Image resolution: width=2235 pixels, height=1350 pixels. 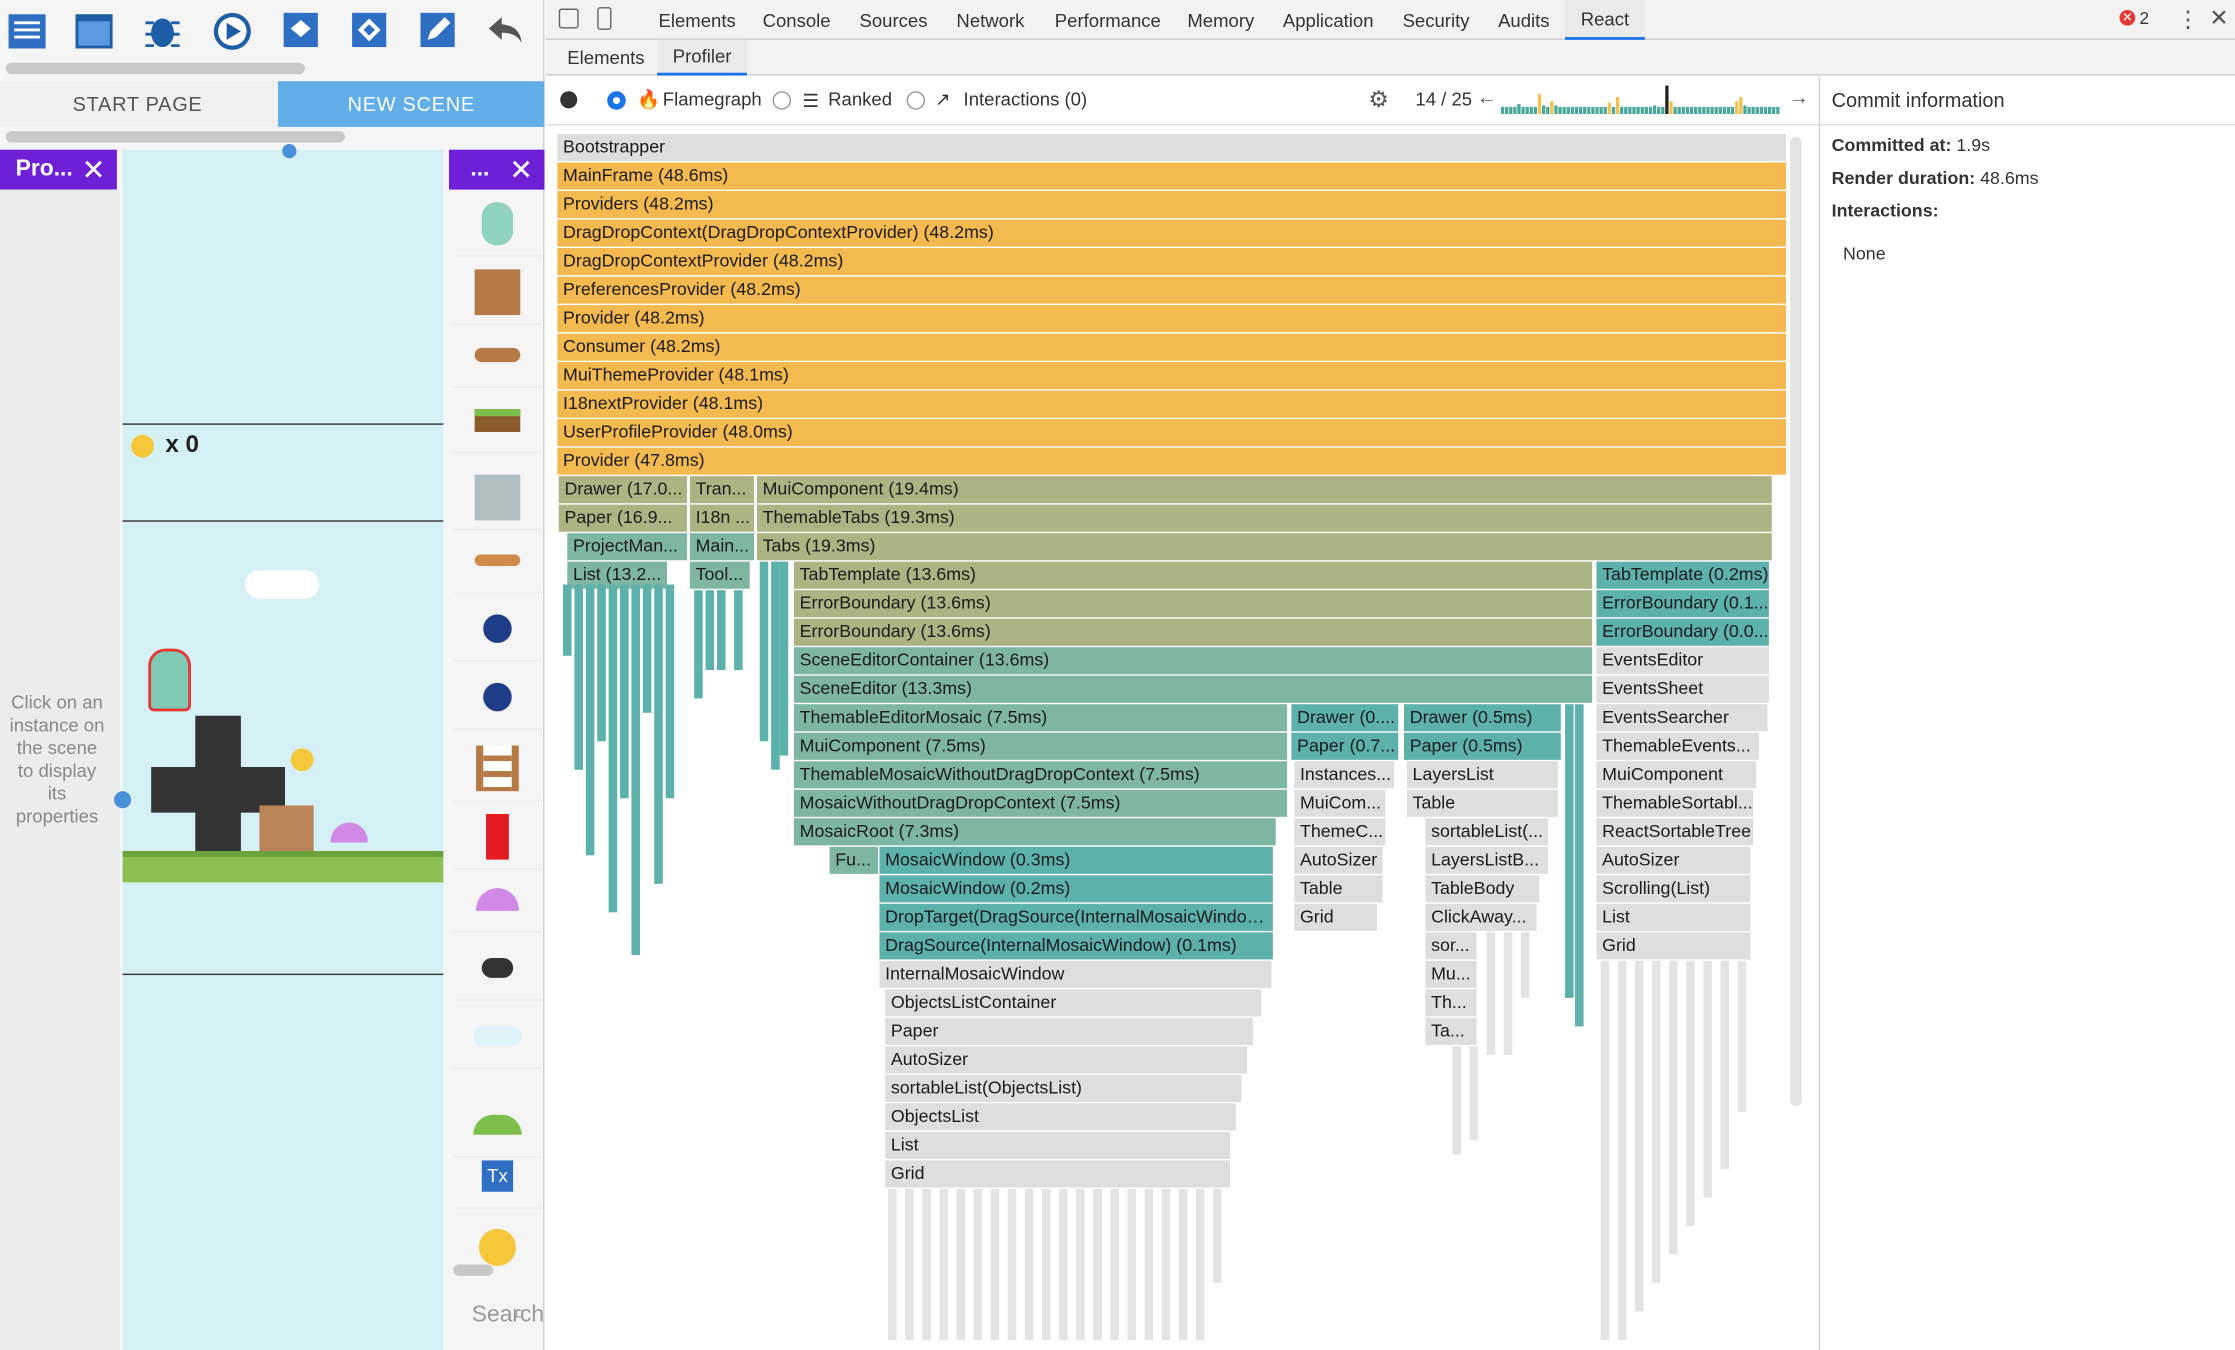 I want to click on error-count: 2, so click(x=2144, y=18).